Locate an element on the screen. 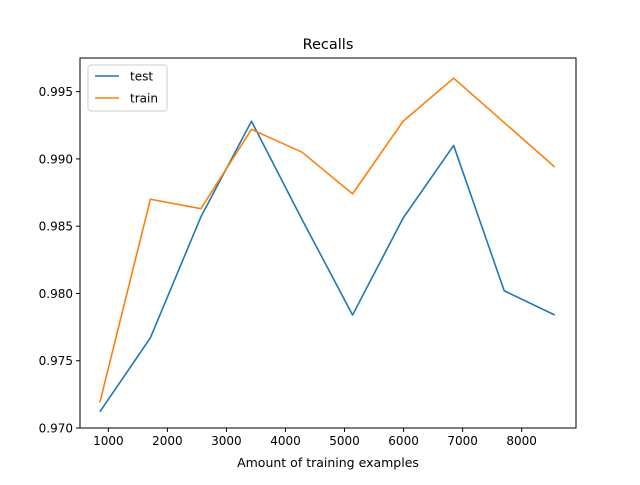 The height and width of the screenshot is (485, 640). x-tick-label: 7000 is located at coordinates (462, 441).